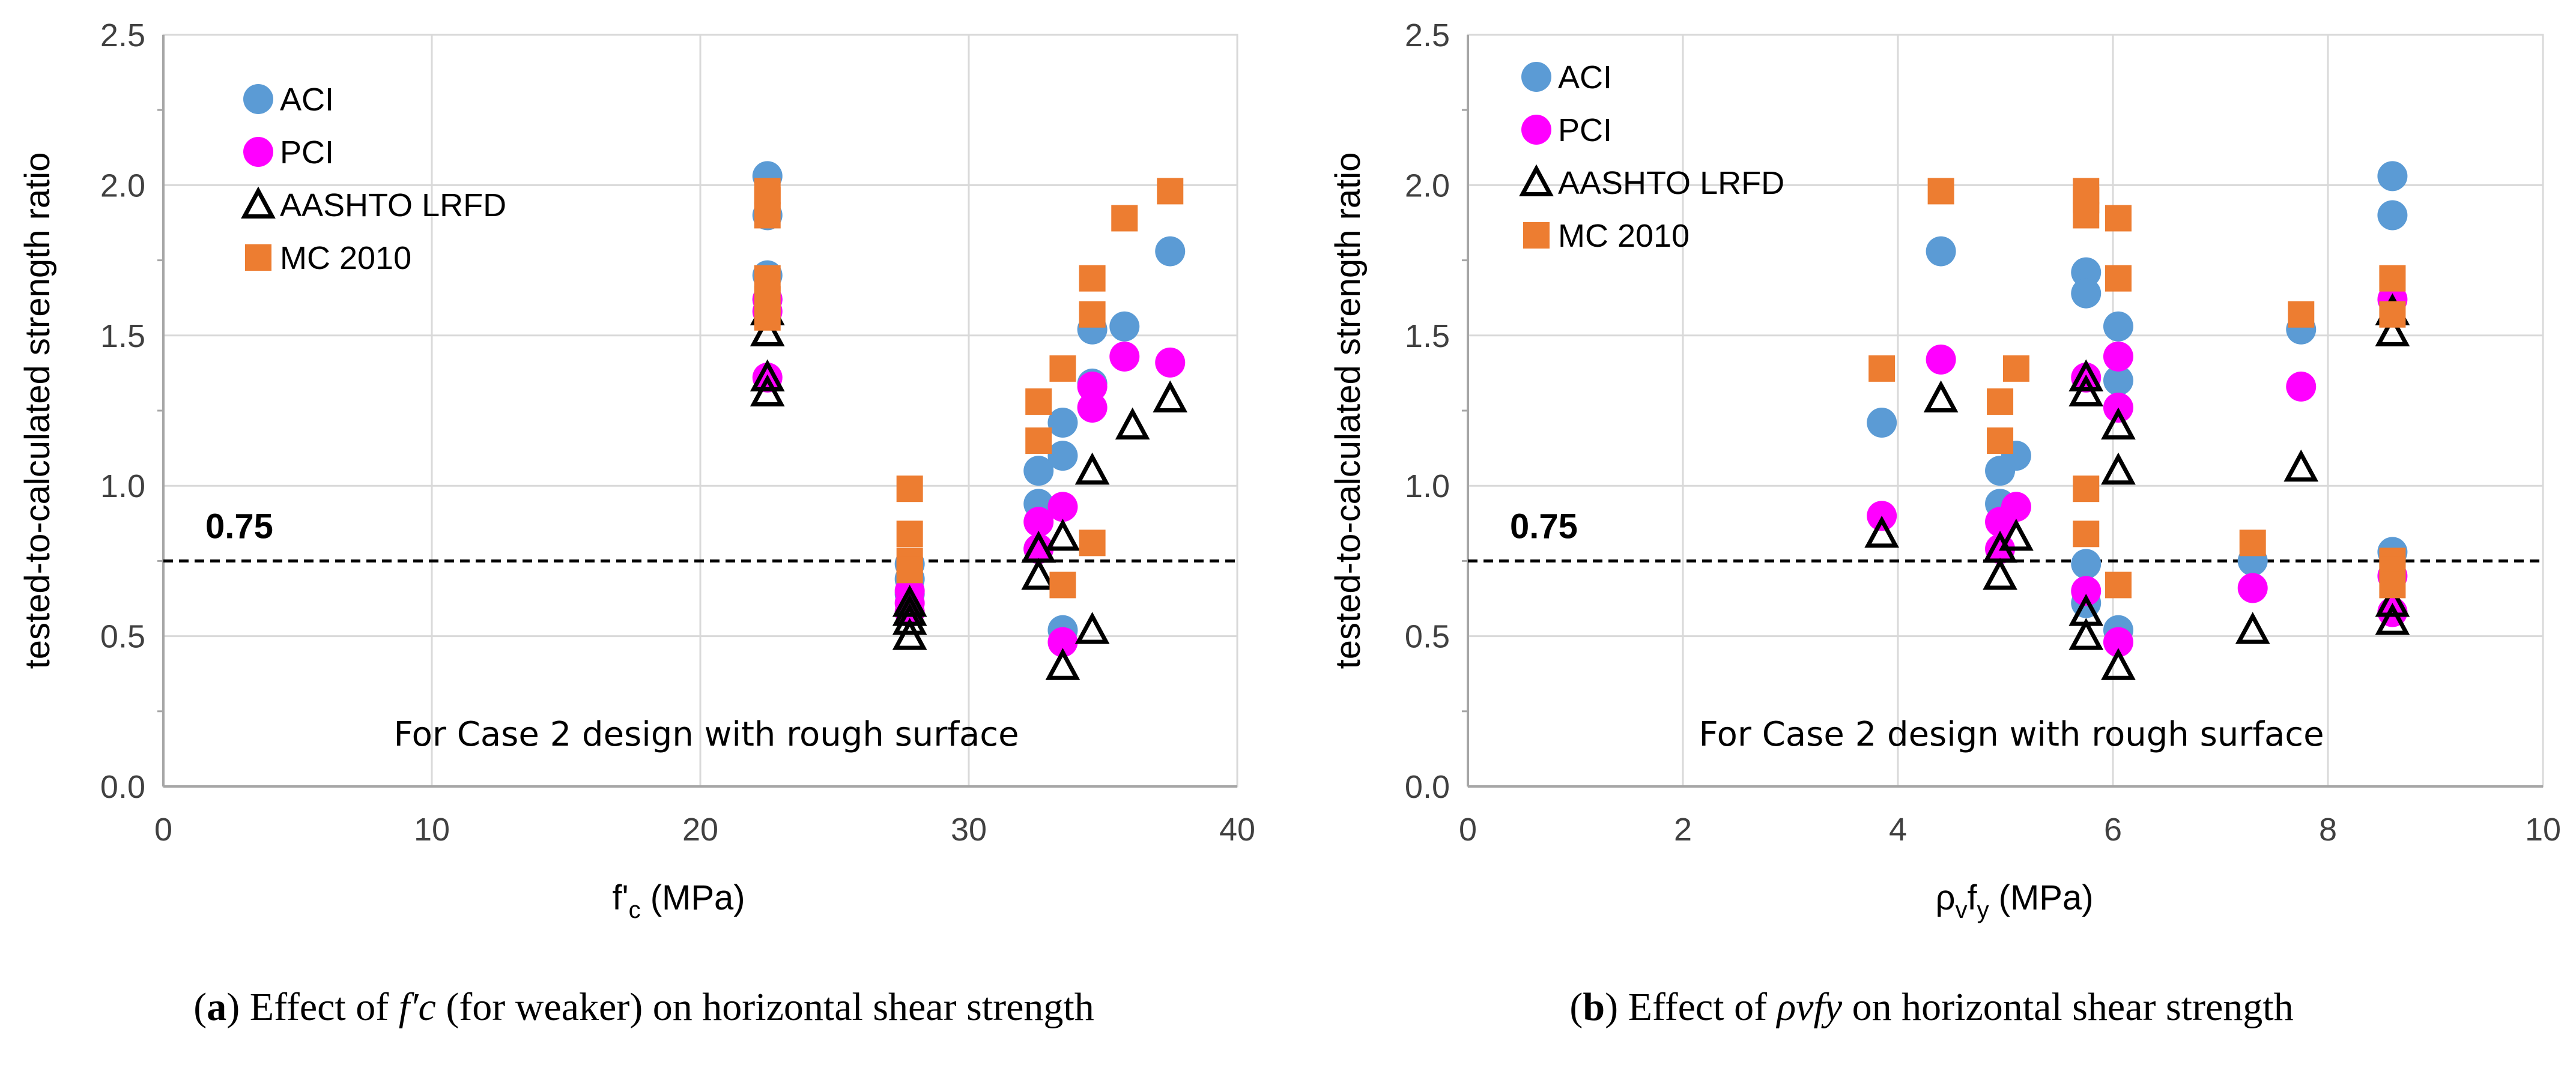 This screenshot has width=2576, height=1071. Describe the element at coordinates (2113, 830) in the screenshot. I see `chart-b-x-tick-label: 6` at that location.